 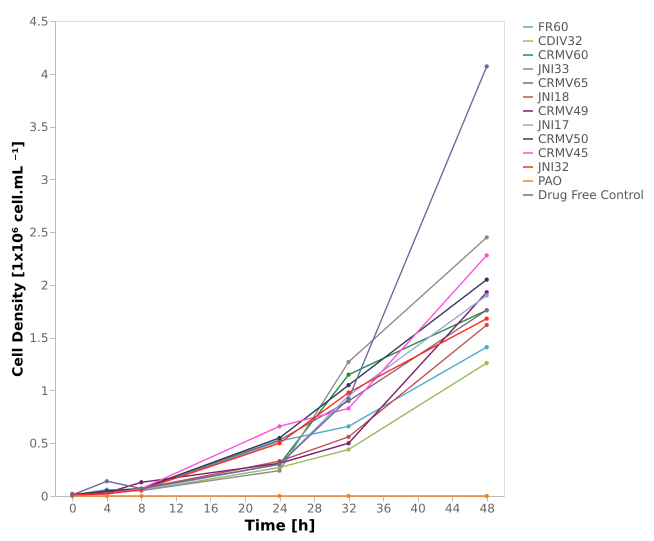 I want to click on x-tick-label: 36, so click(x=384, y=509).